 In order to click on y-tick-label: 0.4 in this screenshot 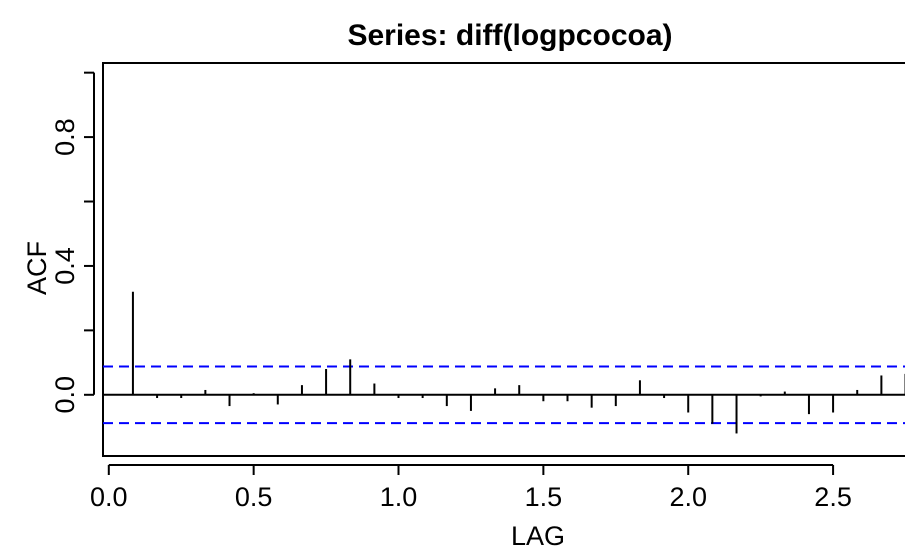, I will do `click(65, 266)`.